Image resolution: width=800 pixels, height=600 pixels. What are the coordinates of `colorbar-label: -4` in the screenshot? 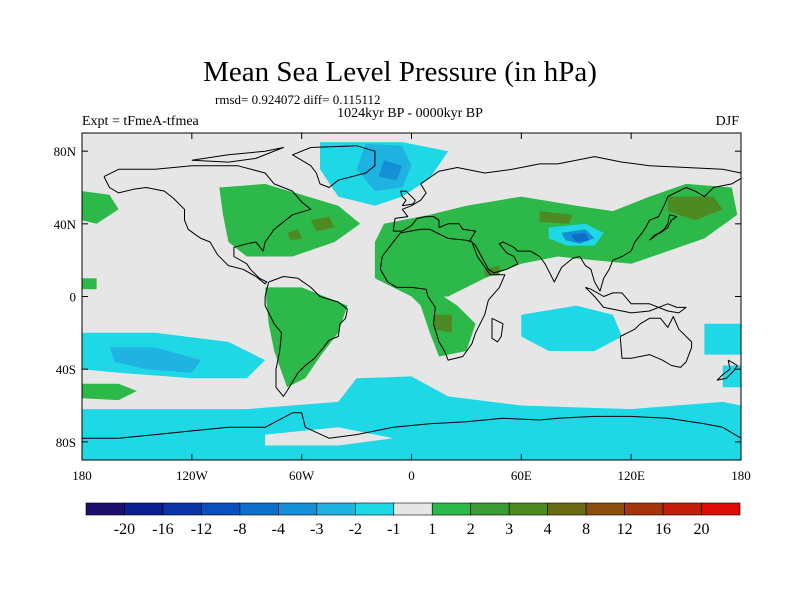 It's located at (278, 529).